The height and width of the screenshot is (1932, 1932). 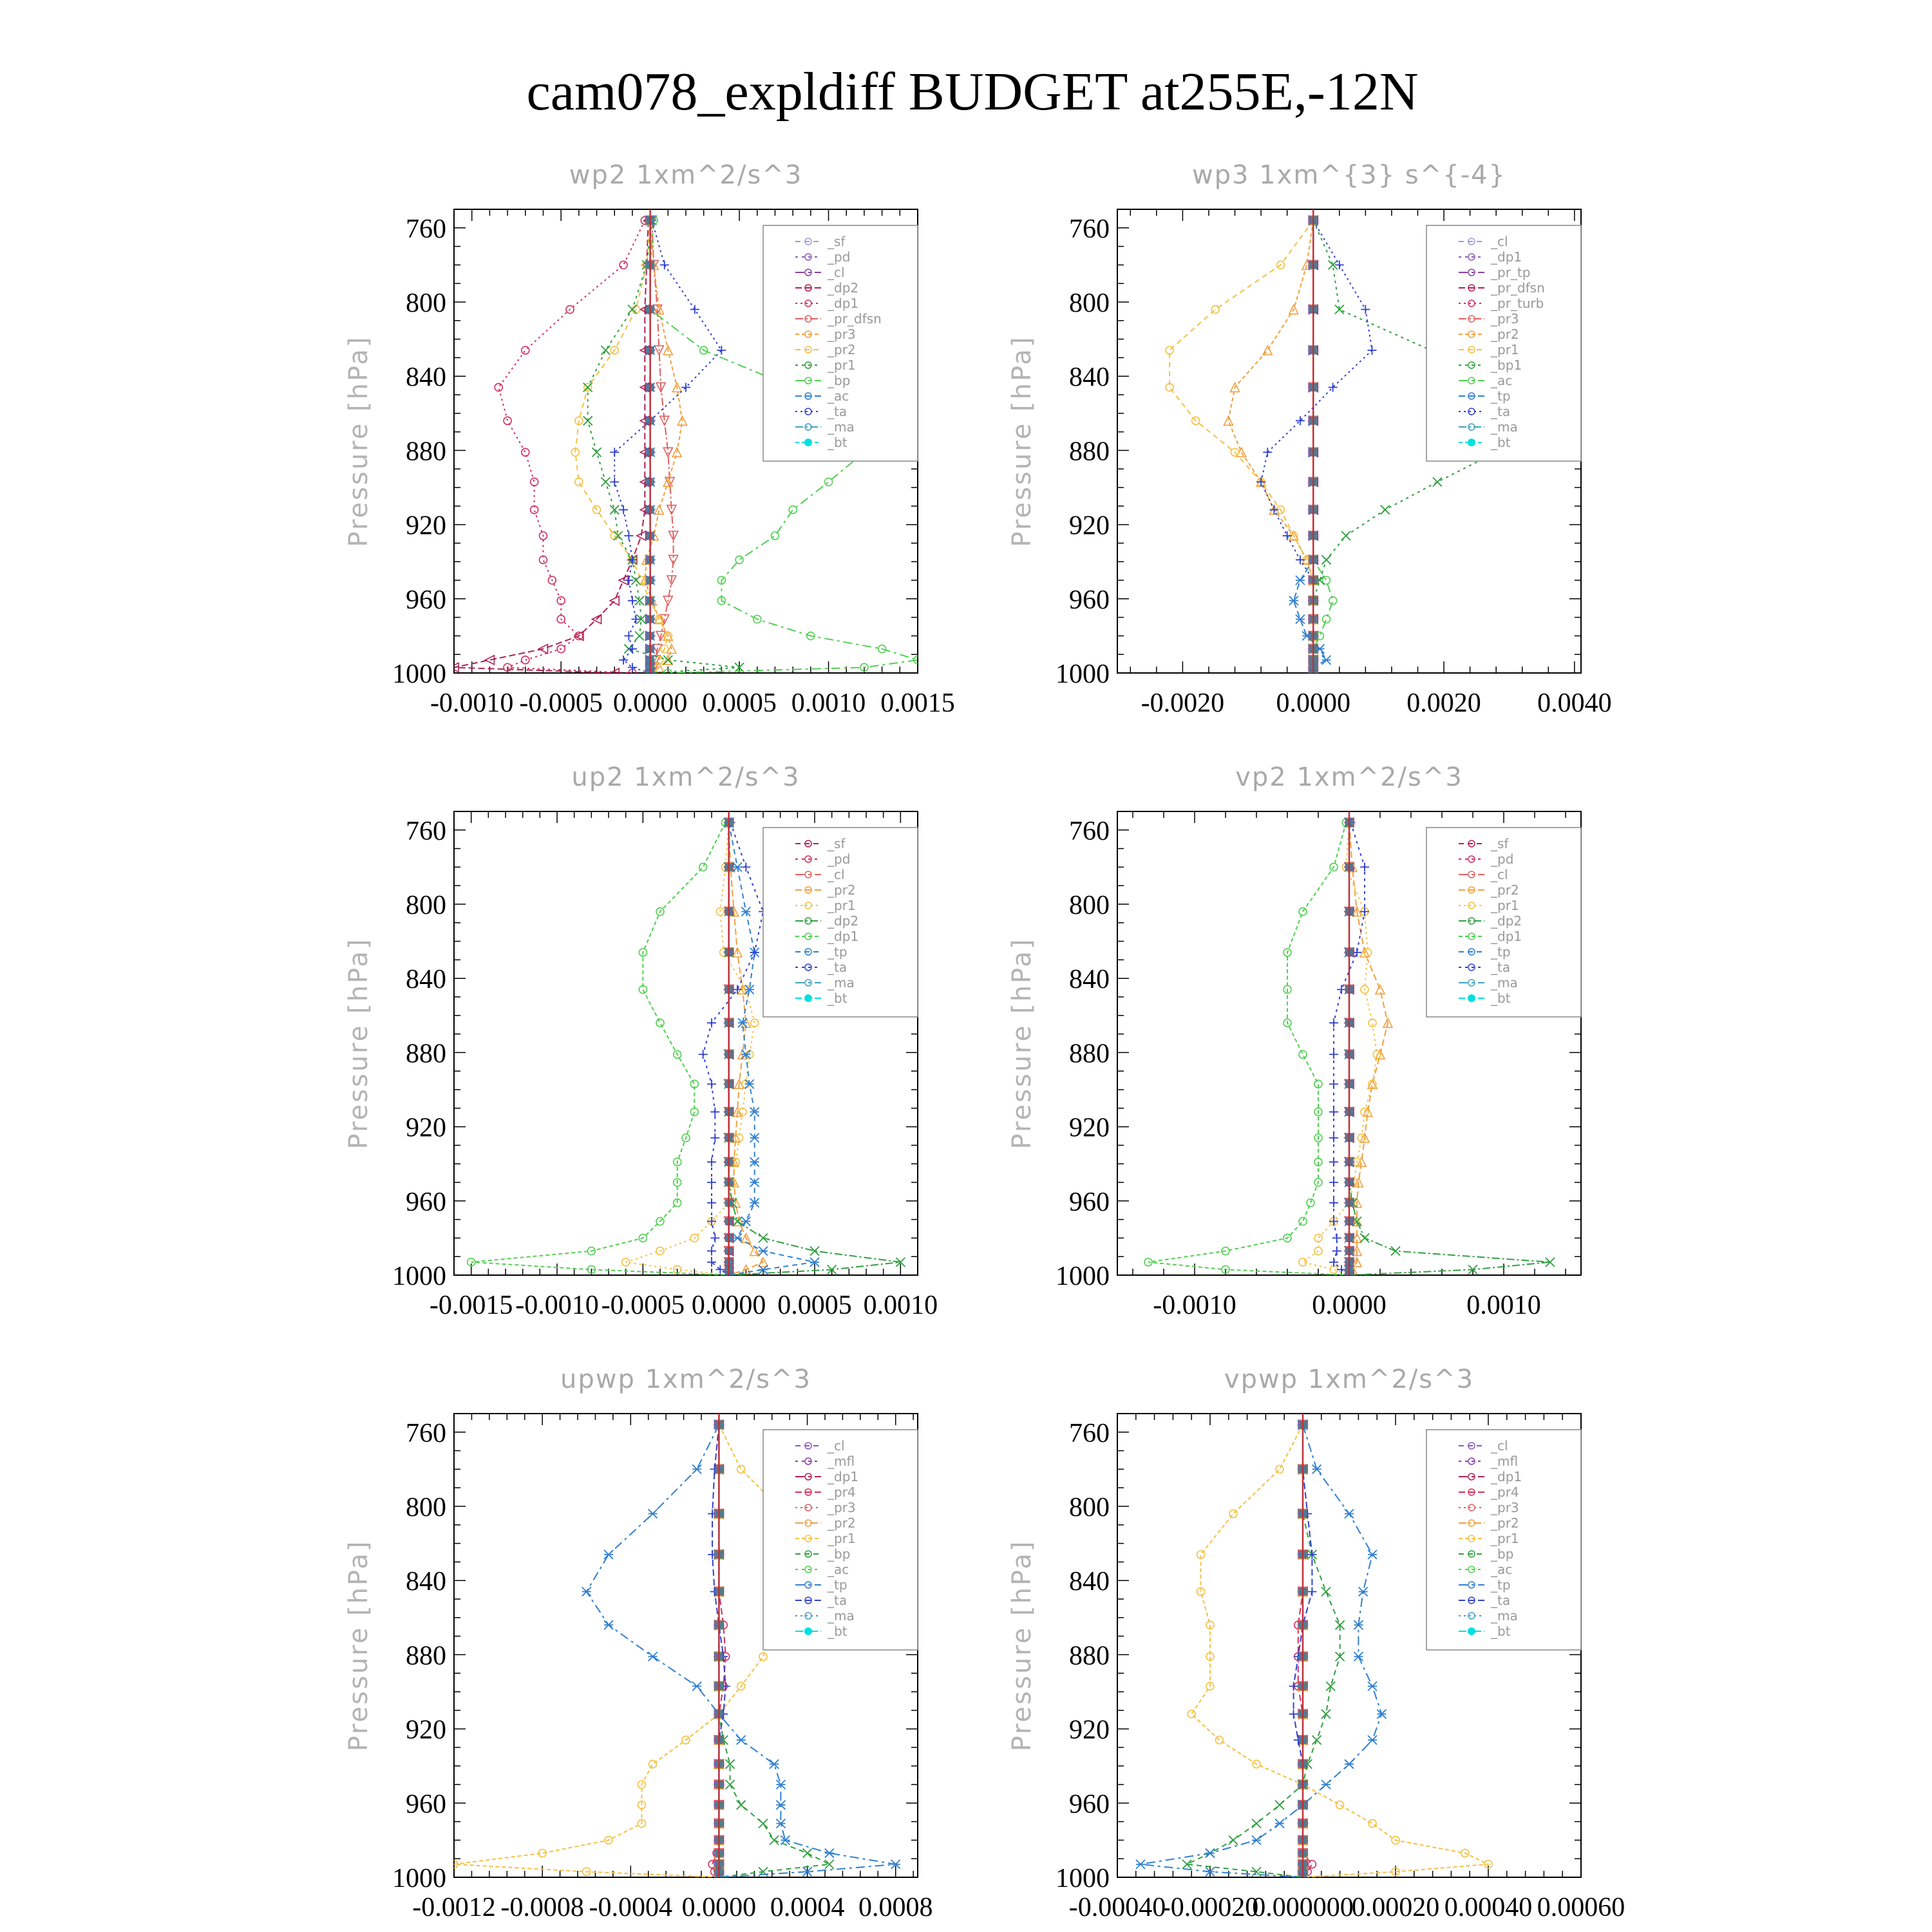 I want to click on legend-label: _pr2, so click(x=1504, y=1523).